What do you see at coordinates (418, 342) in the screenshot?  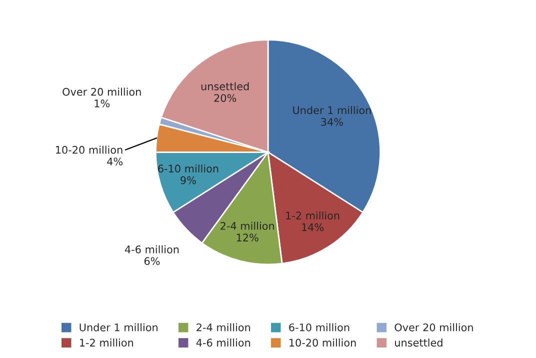 I see `legend-label: unsettled` at bounding box center [418, 342].